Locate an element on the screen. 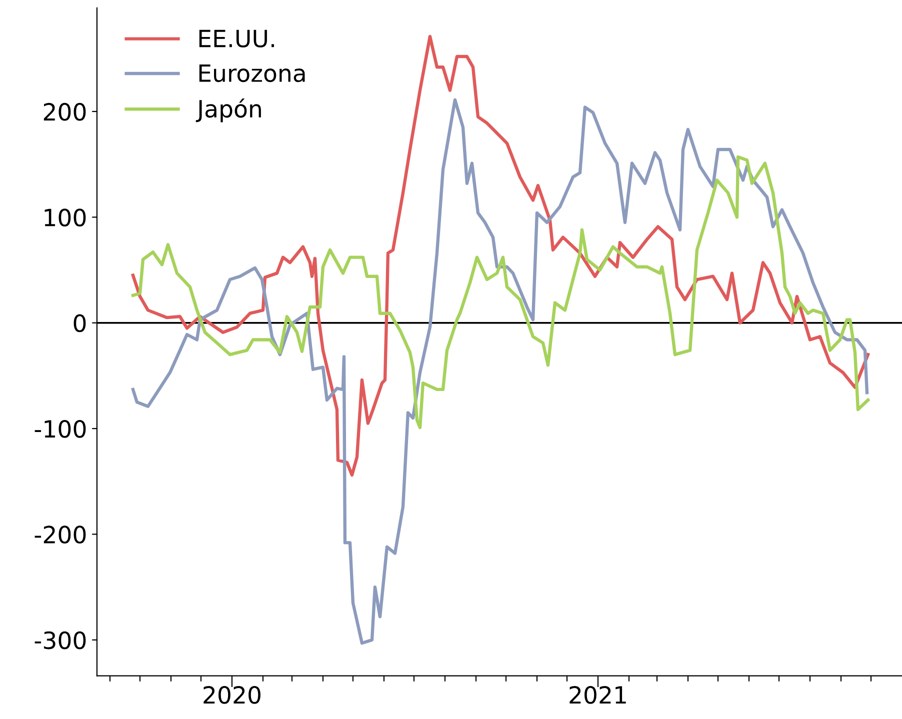 The image size is (902, 719). x-tick-label: 2020 is located at coordinates (232, 695).